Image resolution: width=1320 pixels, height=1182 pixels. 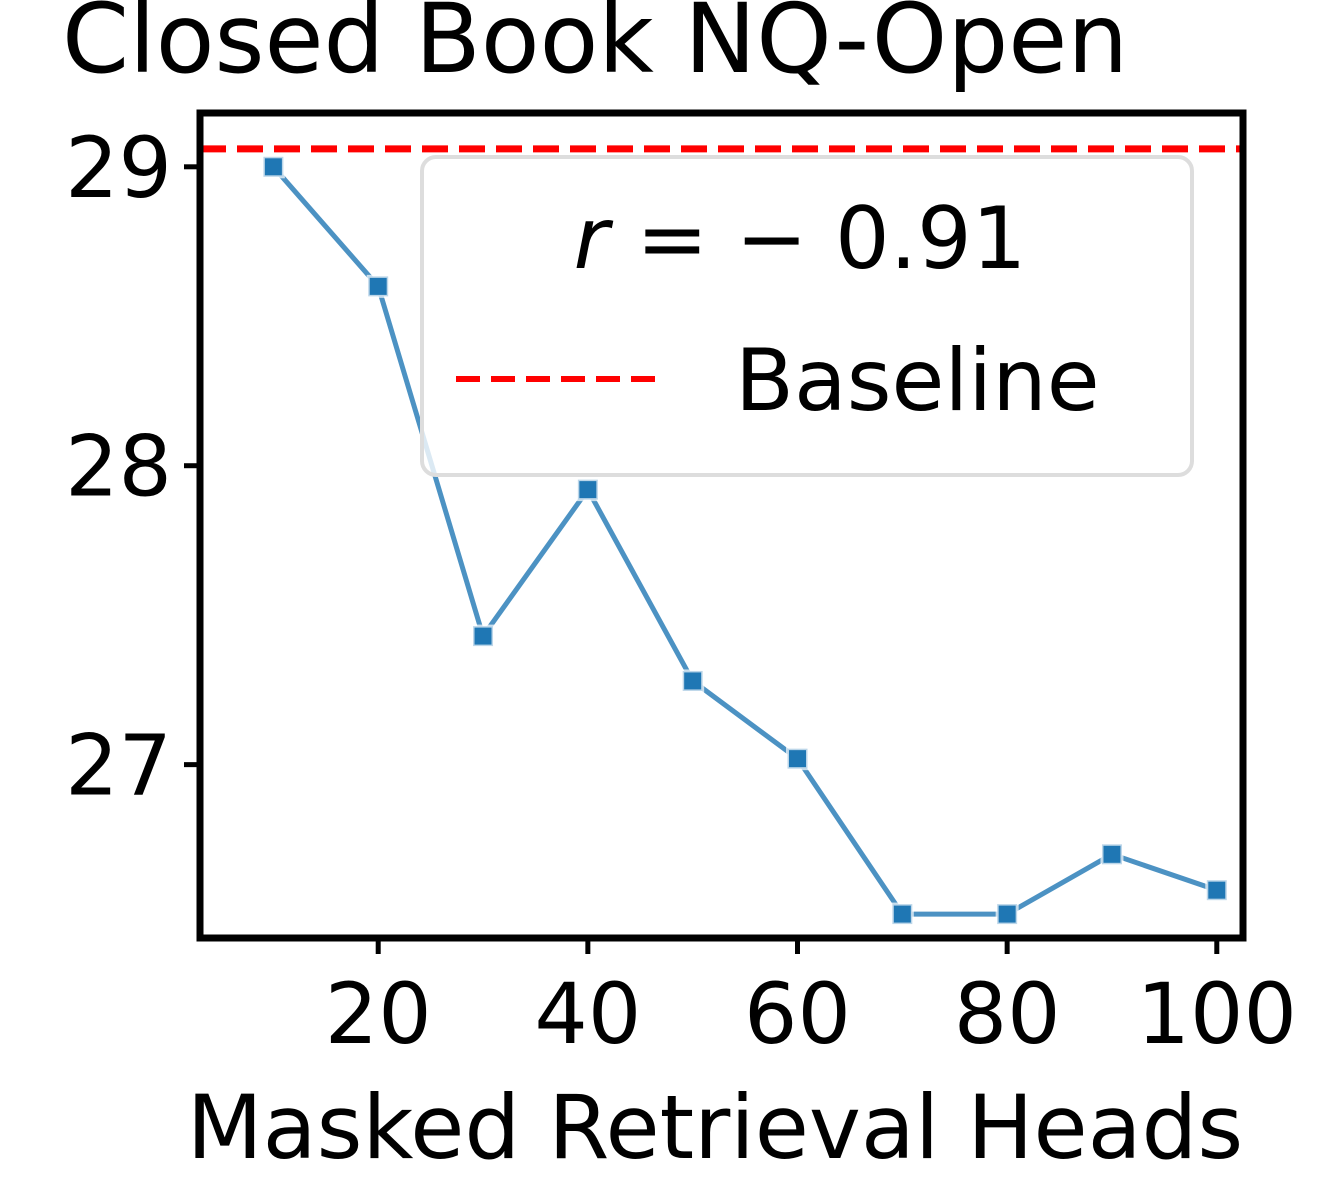 I want to click on x-tick-label: 60, so click(x=797, y=1014).